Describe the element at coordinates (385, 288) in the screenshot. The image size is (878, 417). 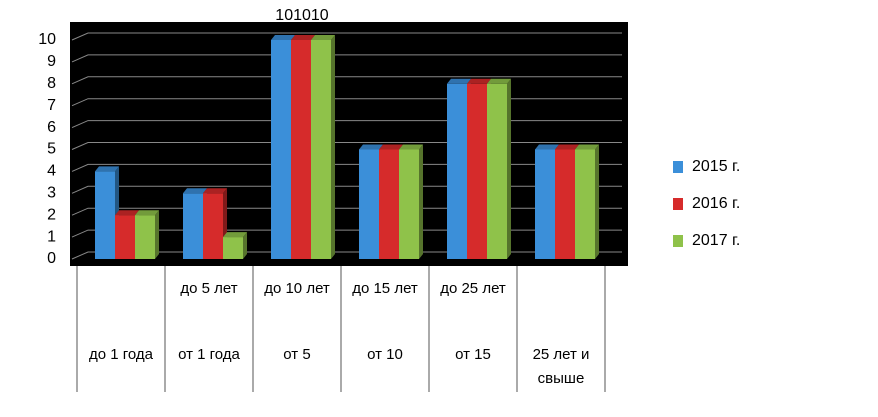
I see `x-tick-top-label: до 15 лет` at that location.